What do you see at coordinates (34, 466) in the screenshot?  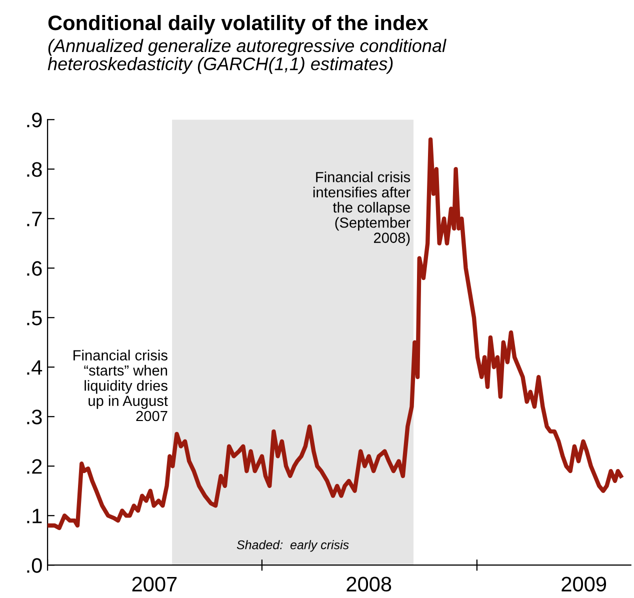 I see `y-tick-label: .2` at bounding box center [34, 466].